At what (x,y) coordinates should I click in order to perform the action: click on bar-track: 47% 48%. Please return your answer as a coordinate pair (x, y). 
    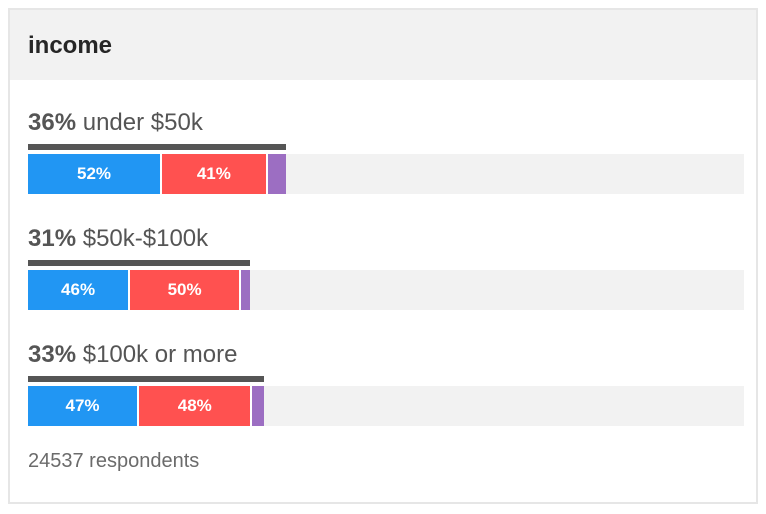
    Looking at the image, I should click on (386, 406).